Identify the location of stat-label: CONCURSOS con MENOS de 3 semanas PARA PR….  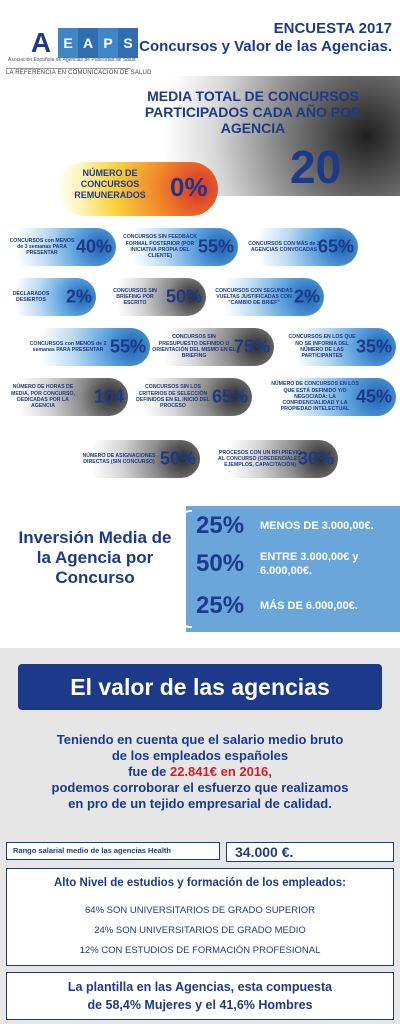
(42, 247).